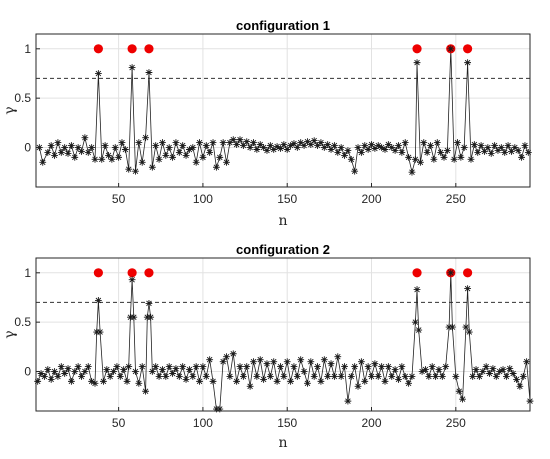 The height and width of the screenshot is (459, 550). I want to click on c2-x-tick-label: 100, so click(203, 423).